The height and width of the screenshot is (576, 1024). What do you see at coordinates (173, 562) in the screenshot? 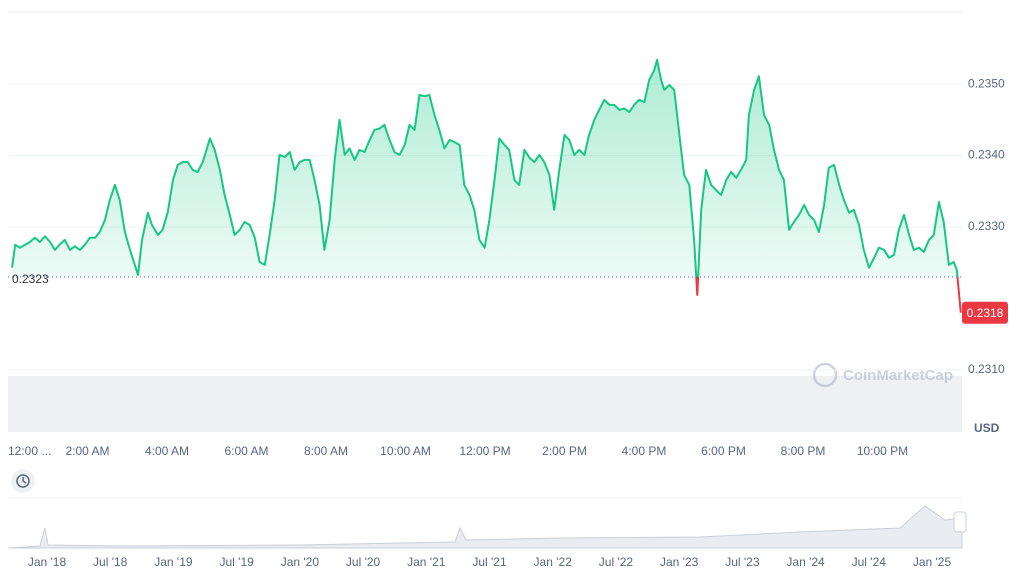
I see `navigator-label: Jan '19` at bounding box center [173, 562].